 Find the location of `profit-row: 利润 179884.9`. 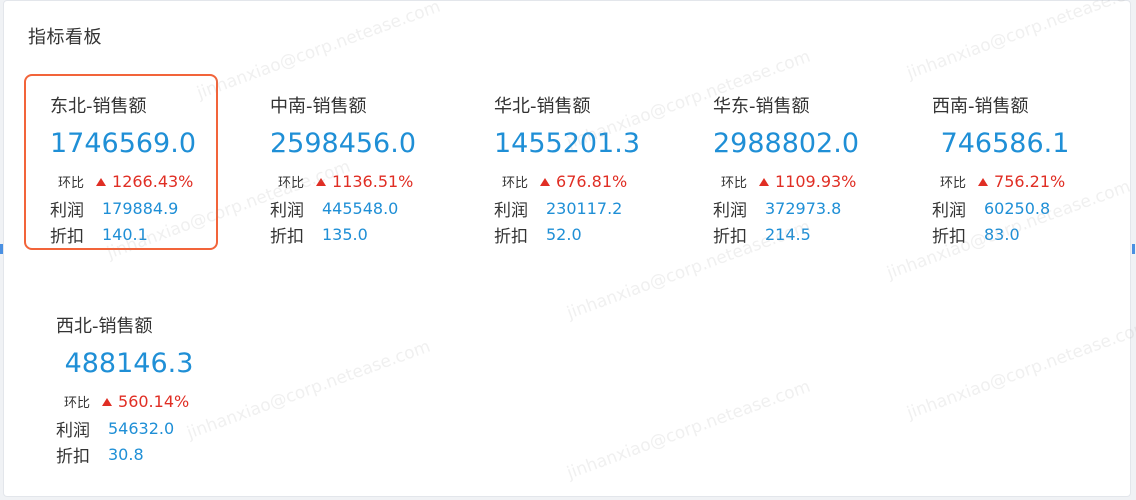

profit-row: 利润 179884.9 is located at coordinates (114, 208).